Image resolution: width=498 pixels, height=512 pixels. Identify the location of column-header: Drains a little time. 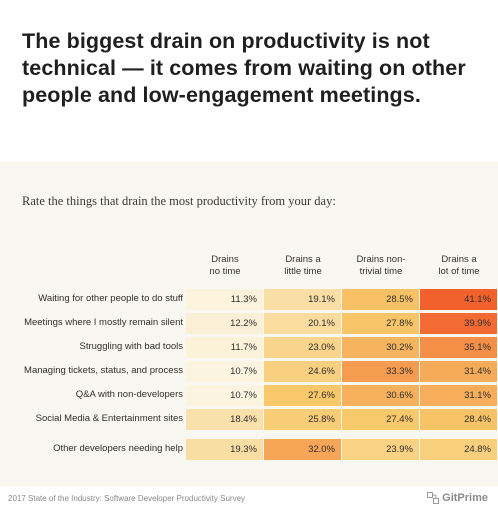
(303, 266).